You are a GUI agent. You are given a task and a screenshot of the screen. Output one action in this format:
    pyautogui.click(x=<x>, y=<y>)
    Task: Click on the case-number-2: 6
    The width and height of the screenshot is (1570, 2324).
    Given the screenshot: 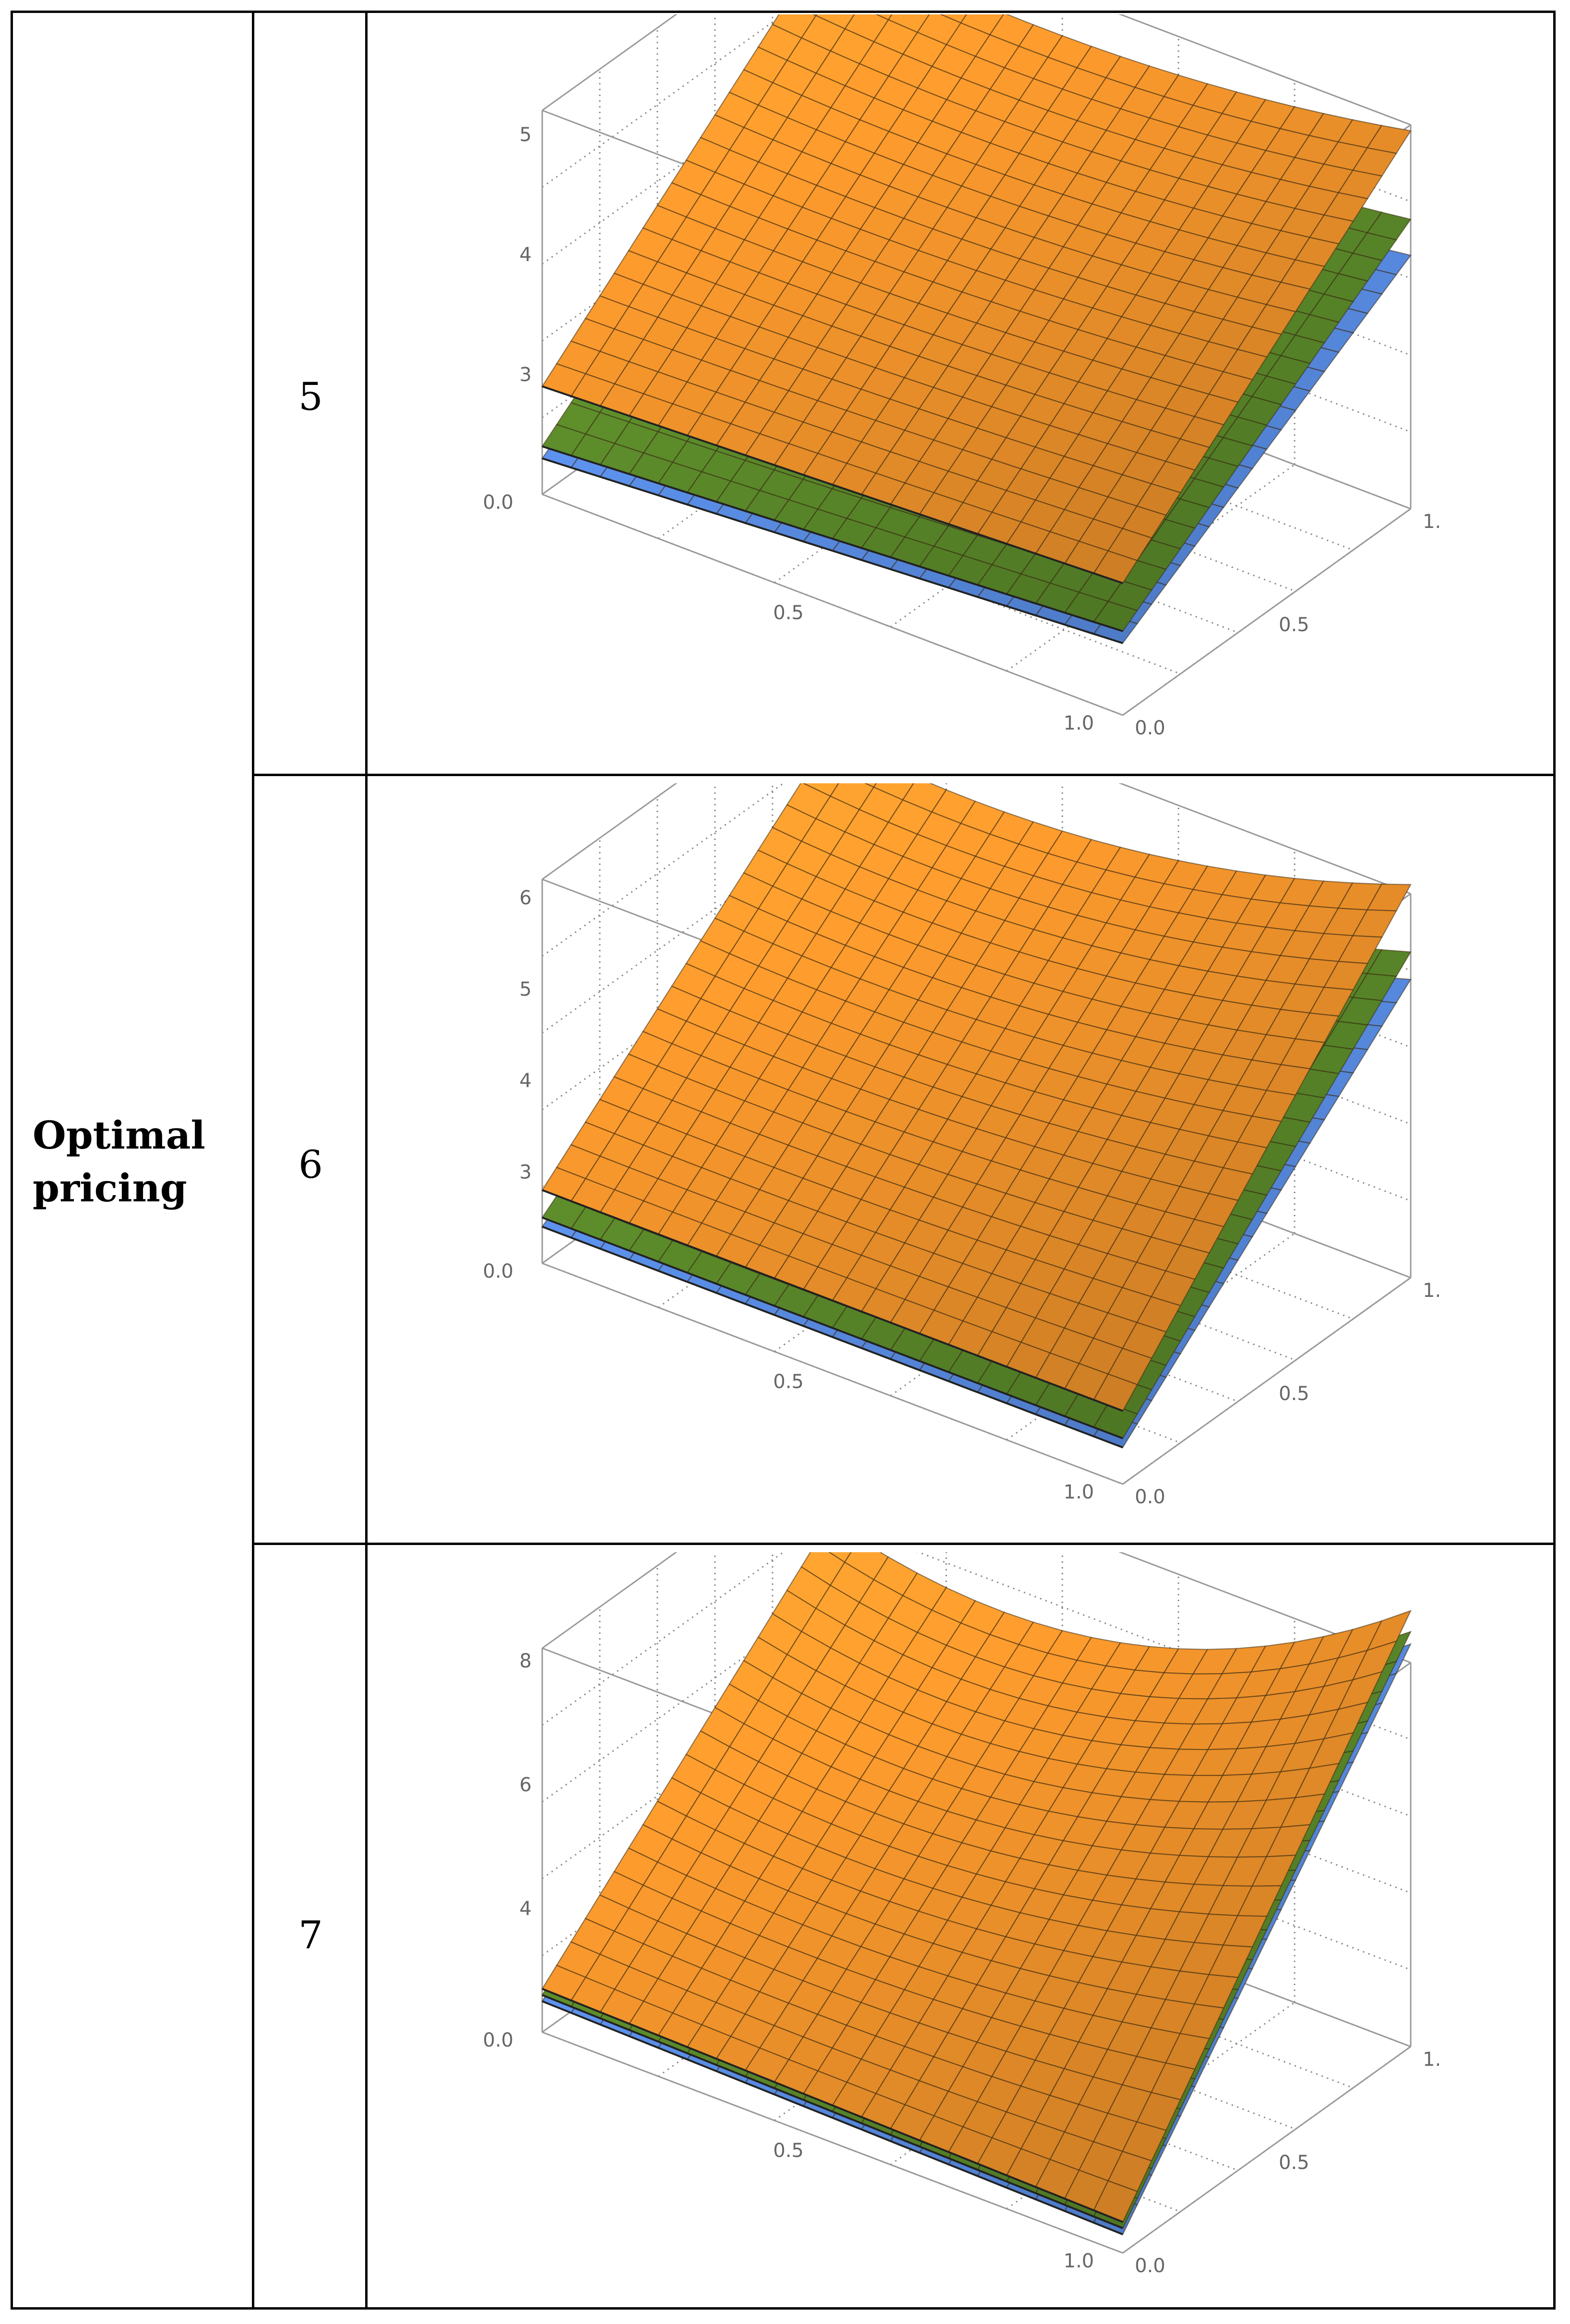 What is the action you would take?
    pyautogui.click(x=310, y=1164)
    